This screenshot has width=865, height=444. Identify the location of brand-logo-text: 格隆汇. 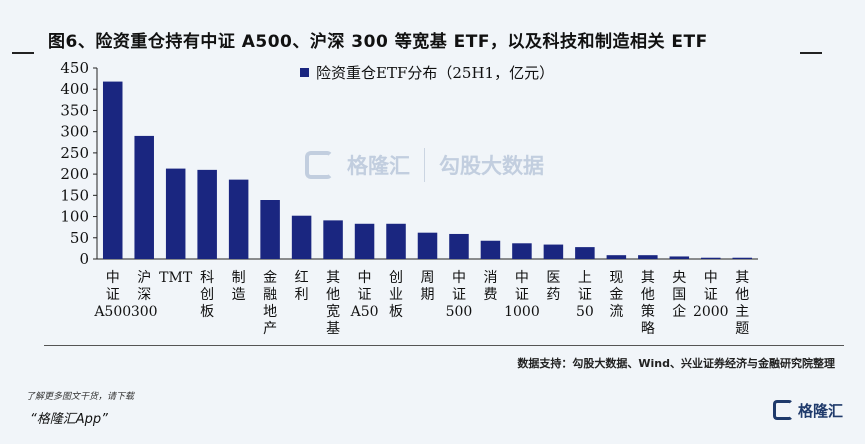
(820, 410).